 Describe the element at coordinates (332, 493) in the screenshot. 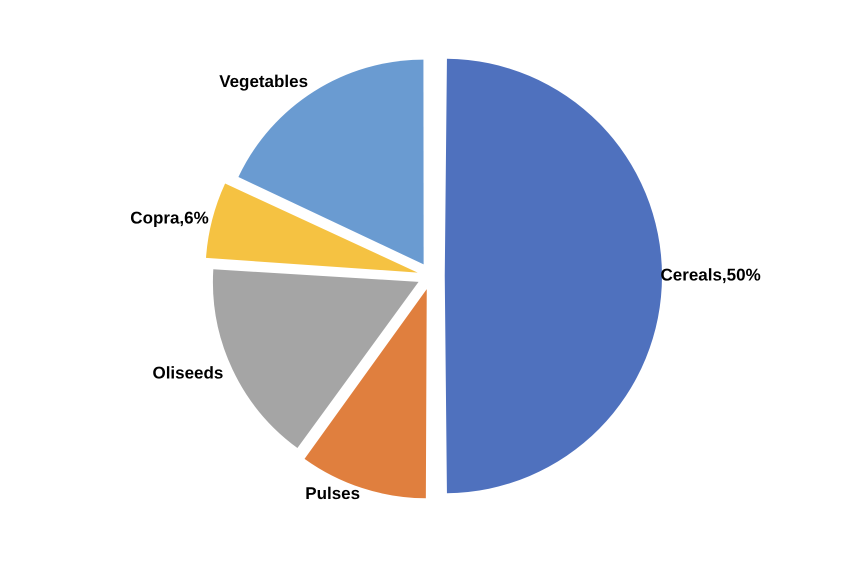

I see `slice-label: Pulses` at that location.